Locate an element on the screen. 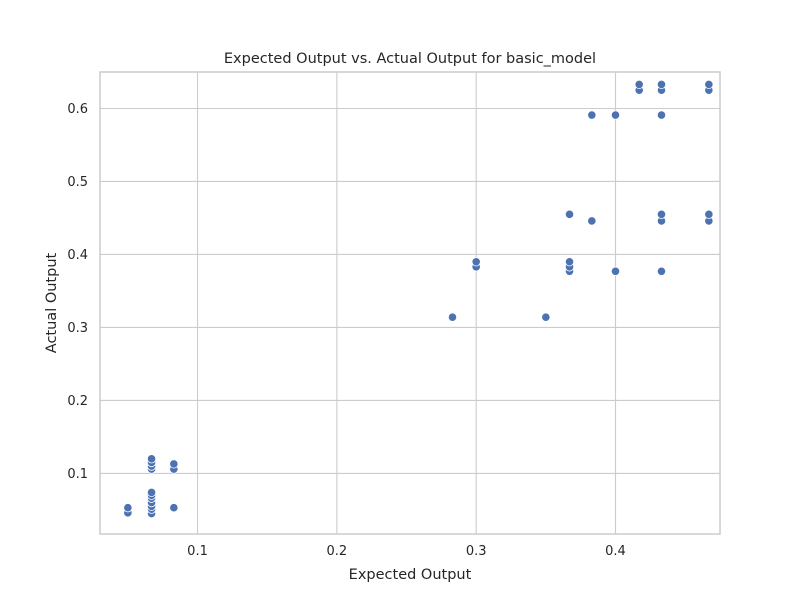 The width and height of the screenshot is (800, 600). x-tick-label: 0.2 is located at coordinates (337, 551).